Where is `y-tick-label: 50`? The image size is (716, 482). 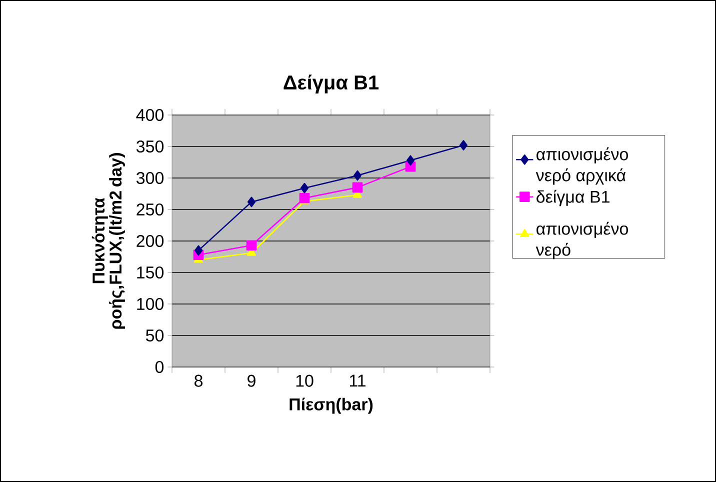
y-tick-label: 50 is located at coordinates (155, 335).